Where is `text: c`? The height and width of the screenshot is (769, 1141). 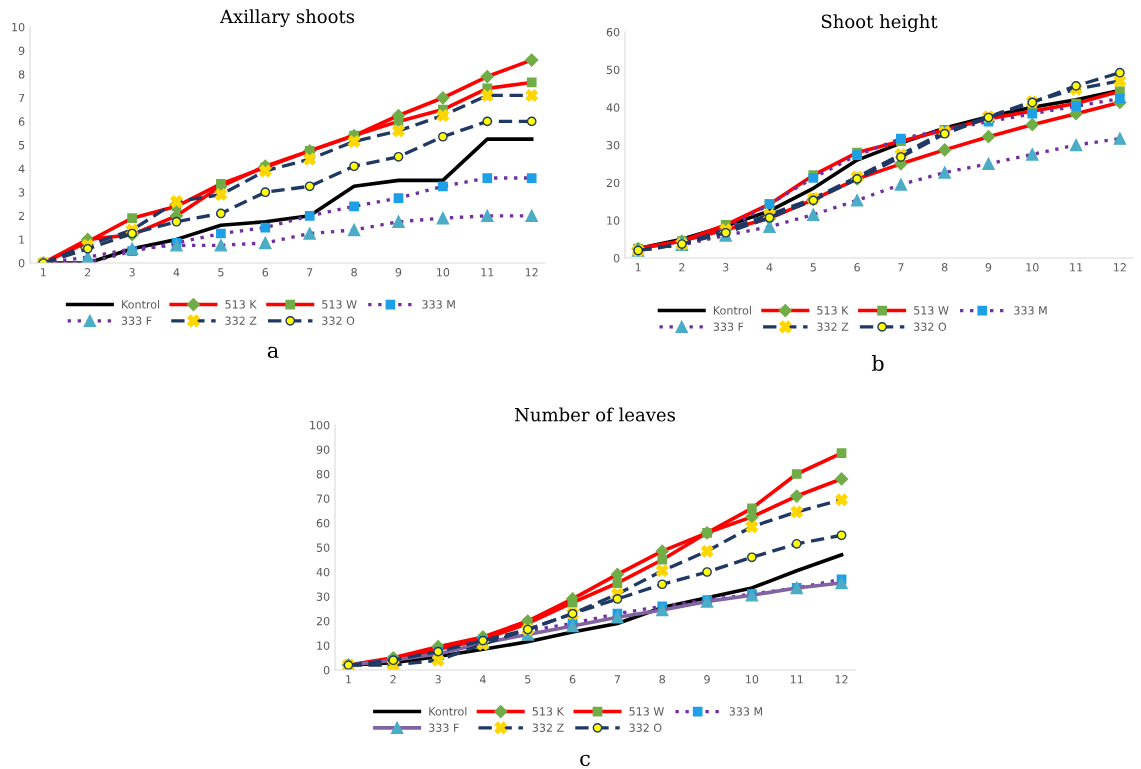
text: c is located at coordinates (585, 760).